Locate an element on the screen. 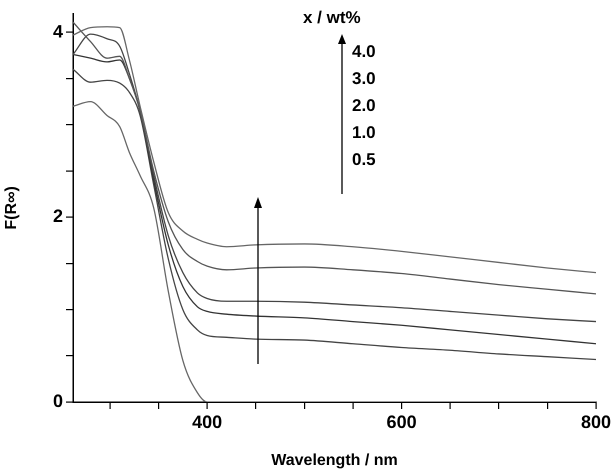 The height and width of the screenshot is (472, 616). y-tick-label: 0 is located at coordinates (57, 400).